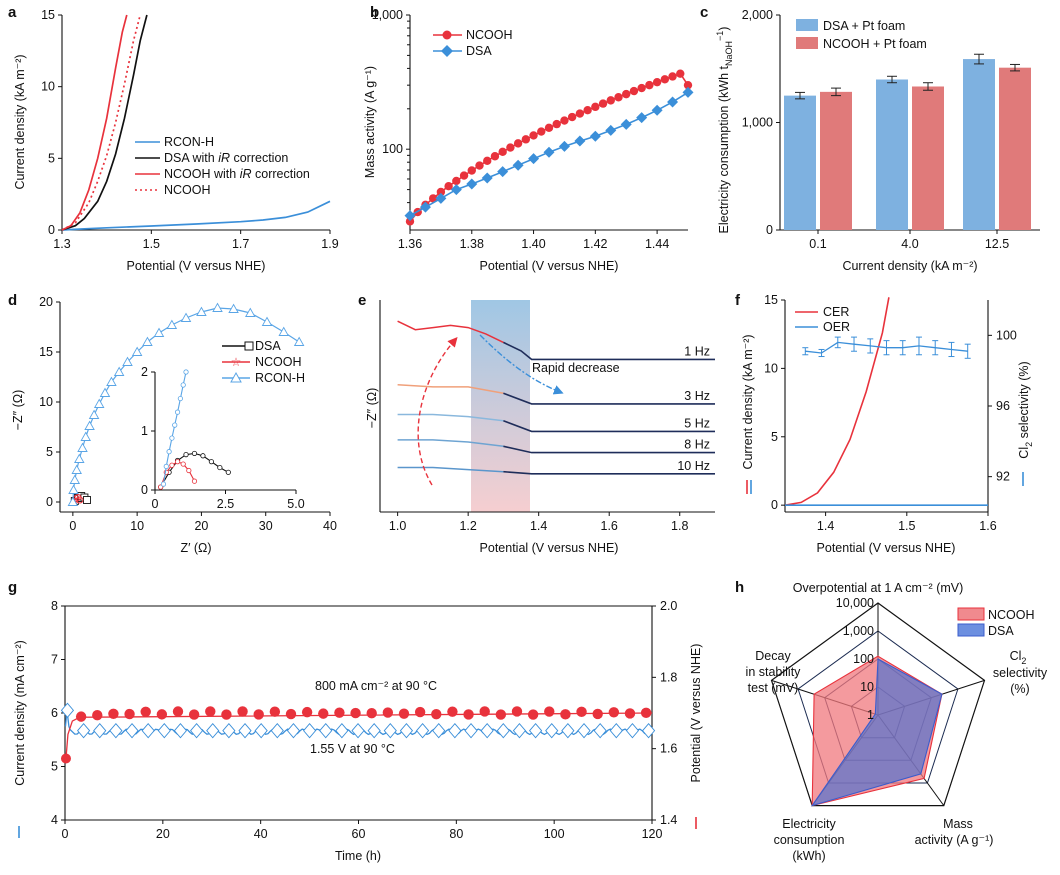 This screenshot has height=875, width=1060. Describe the element at coordinates (668, 820) in the screenshot. I see `g-y2-ytick-label: 1.4` at that location.